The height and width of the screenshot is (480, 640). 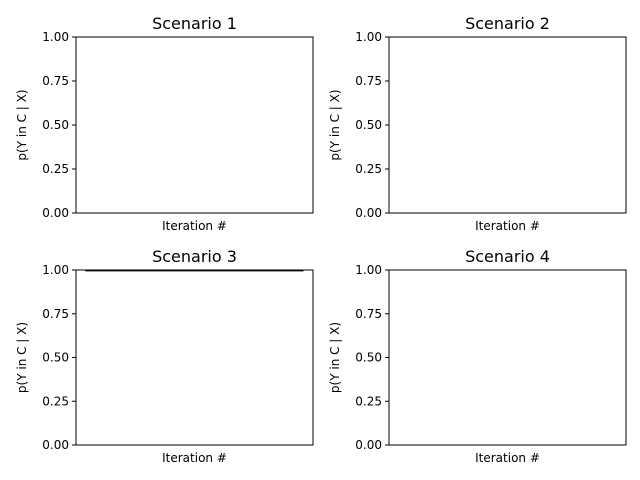 I want to click on chart-title: Scenario 4, so click(x=507, y=256).